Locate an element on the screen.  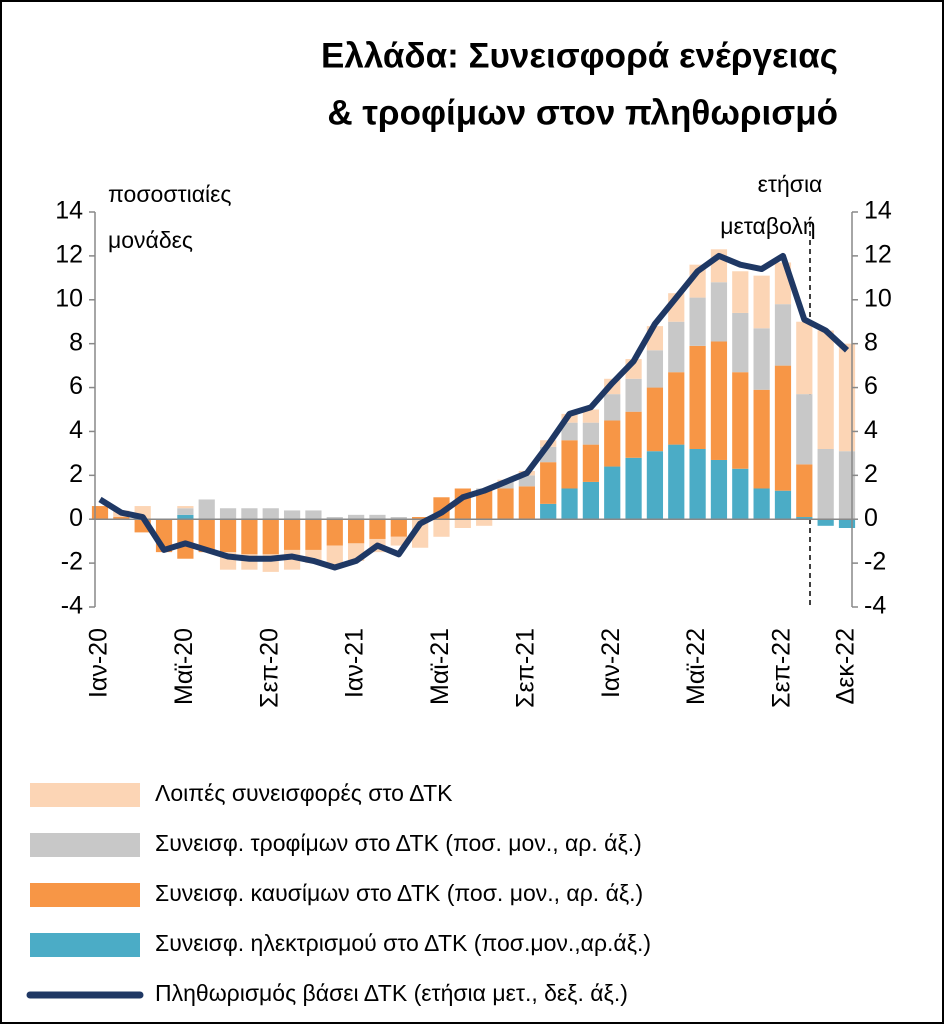
y-tick-label: 0 is located at coordinates (76, 518).